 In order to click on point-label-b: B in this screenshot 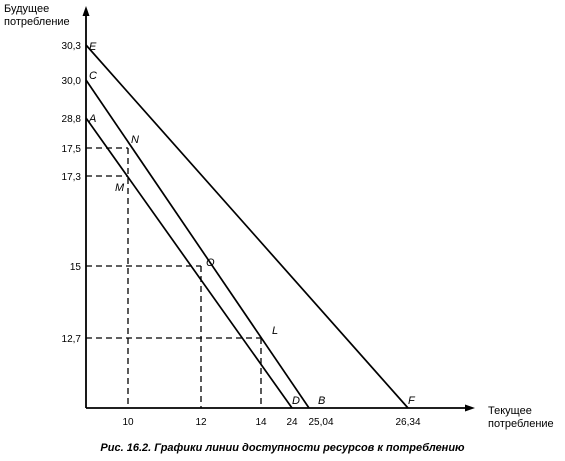, I will do `click(321, 401)`.